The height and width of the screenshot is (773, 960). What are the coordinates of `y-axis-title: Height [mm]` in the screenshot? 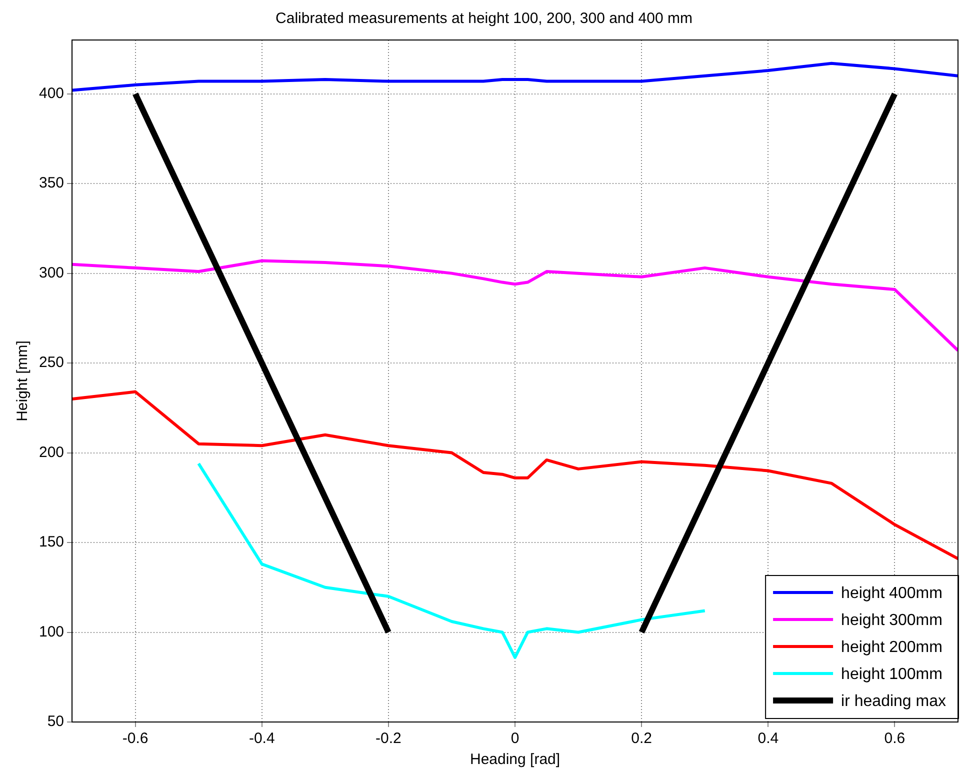 It's located at (23, 381).